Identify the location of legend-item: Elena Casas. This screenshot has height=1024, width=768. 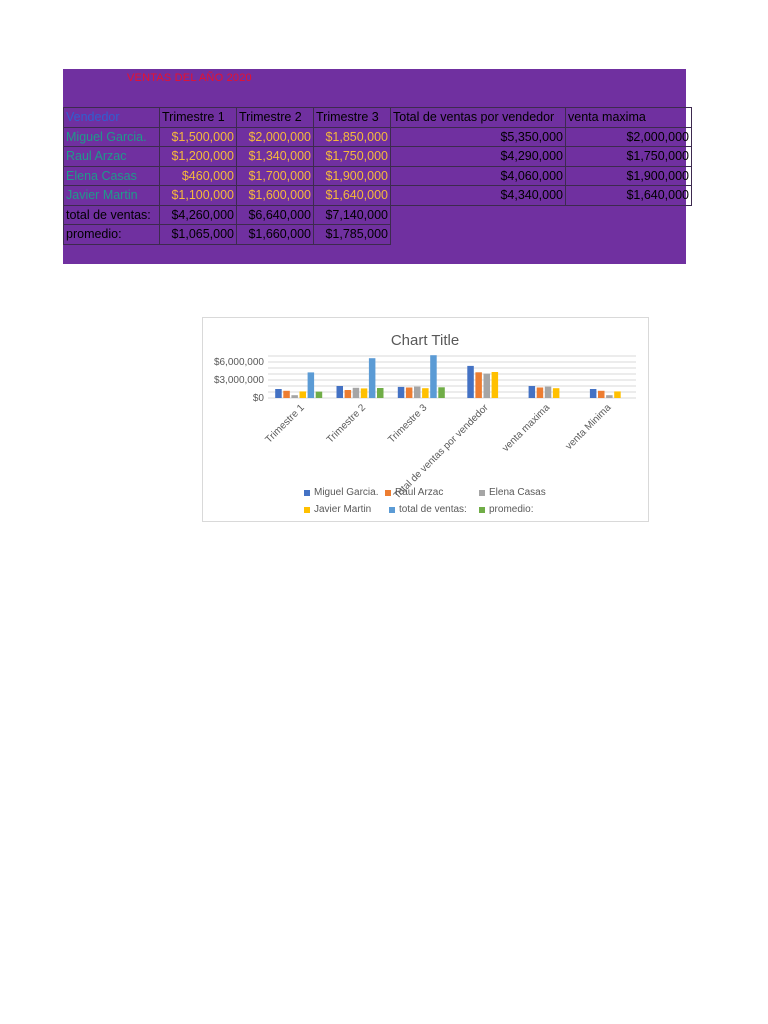
(512, 492).